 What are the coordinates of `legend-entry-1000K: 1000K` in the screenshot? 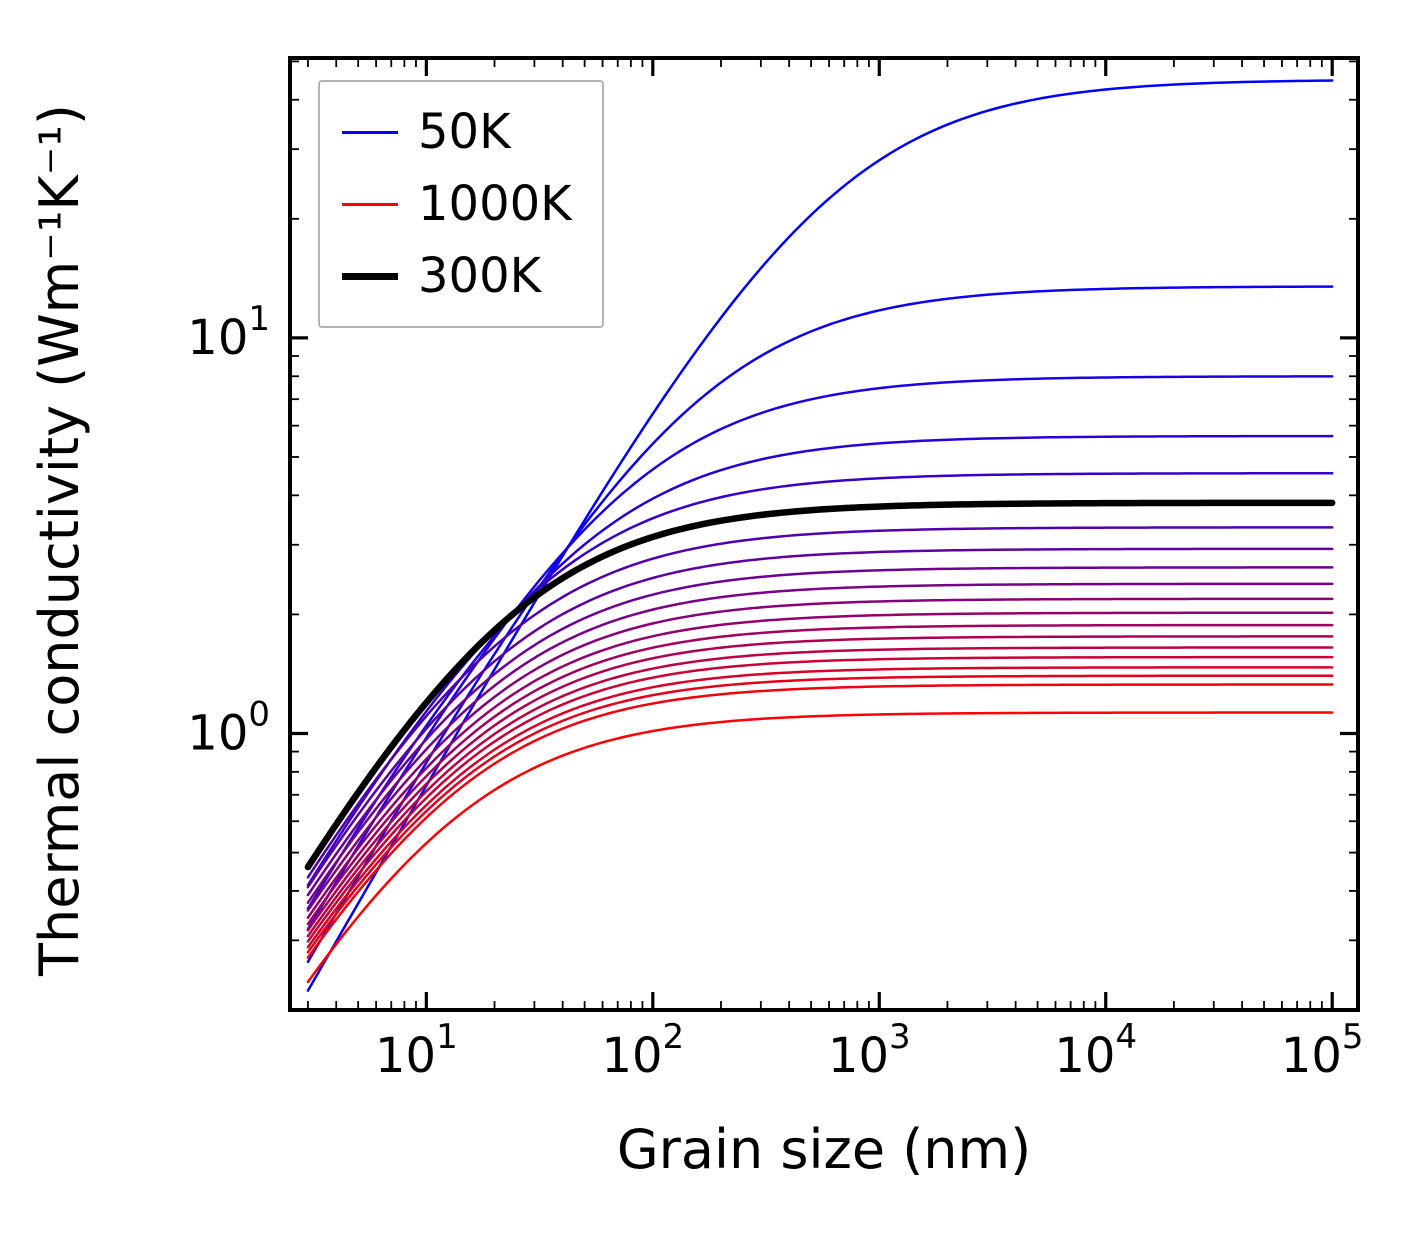 It's located at (457, 204).